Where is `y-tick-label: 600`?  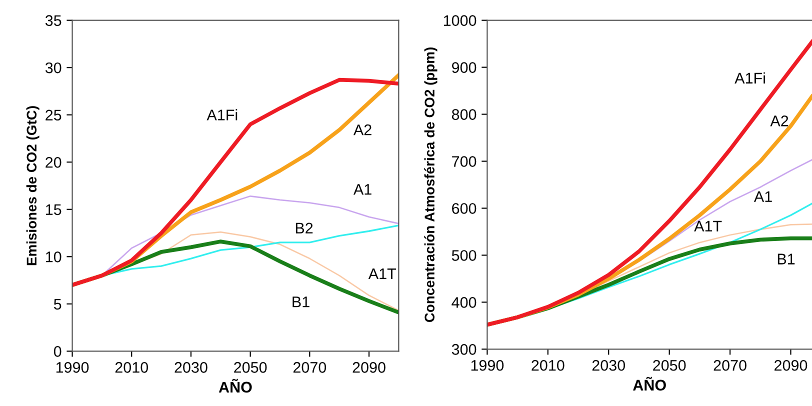
y-tick-label: 600 is located at coordinates (464, 208).